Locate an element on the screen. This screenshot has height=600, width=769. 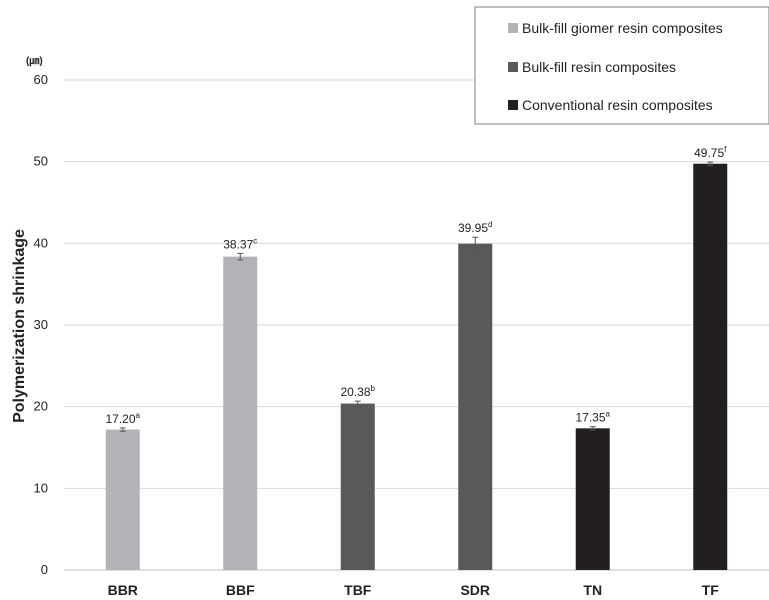
y-axis-title: Polymerization shrinkage is located at coordinates (19, 326).